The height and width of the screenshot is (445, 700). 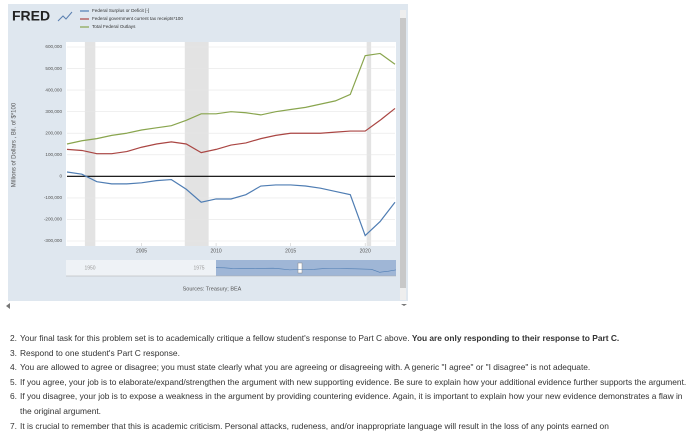 I want to click on navigator-handle, so click(x=300, y=268).